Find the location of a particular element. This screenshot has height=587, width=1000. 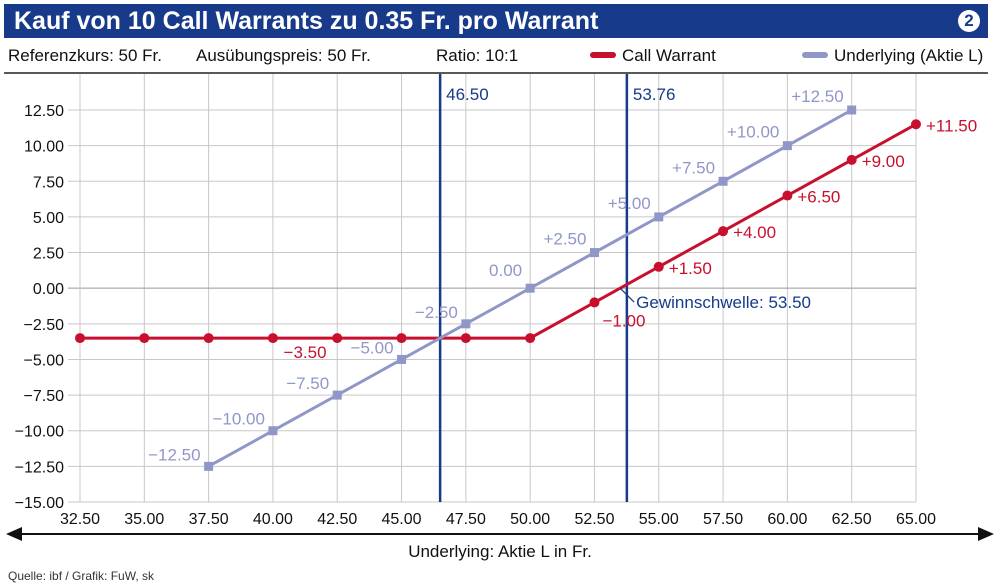

y-tick-label: 0.00 is located at coordinates (48, 289).